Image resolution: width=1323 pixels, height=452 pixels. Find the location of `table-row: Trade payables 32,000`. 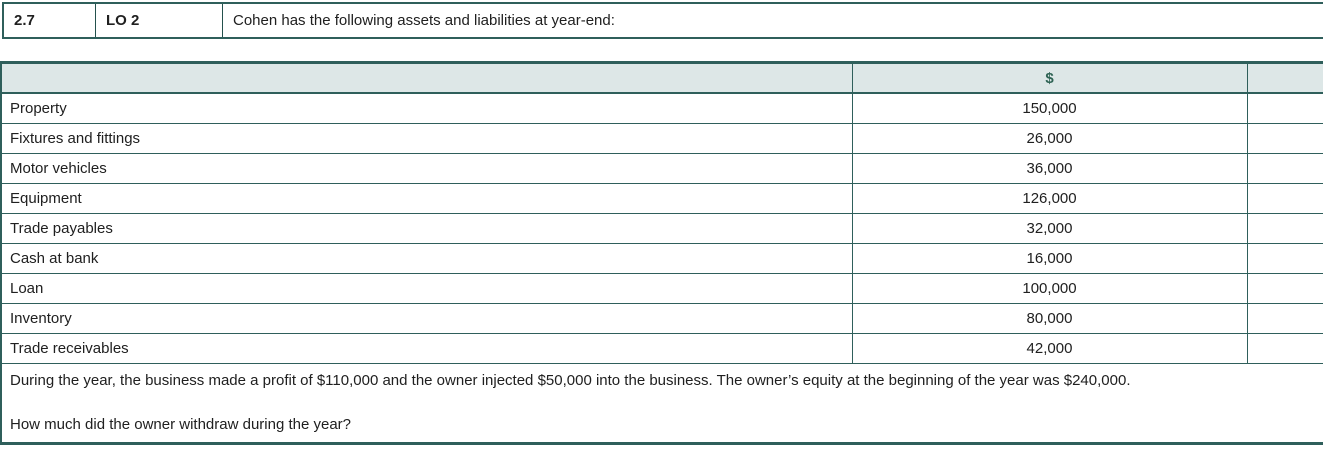

table-row: Trade payables 32,000 is located at coordinates (661, 228).